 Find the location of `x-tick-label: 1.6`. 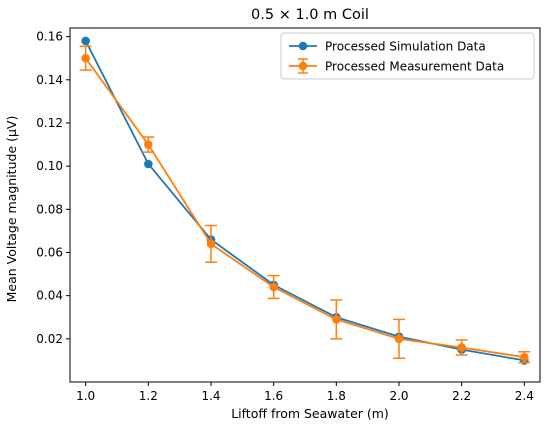

x-tick-label: 1.6 is located at coordinates (273, 396).